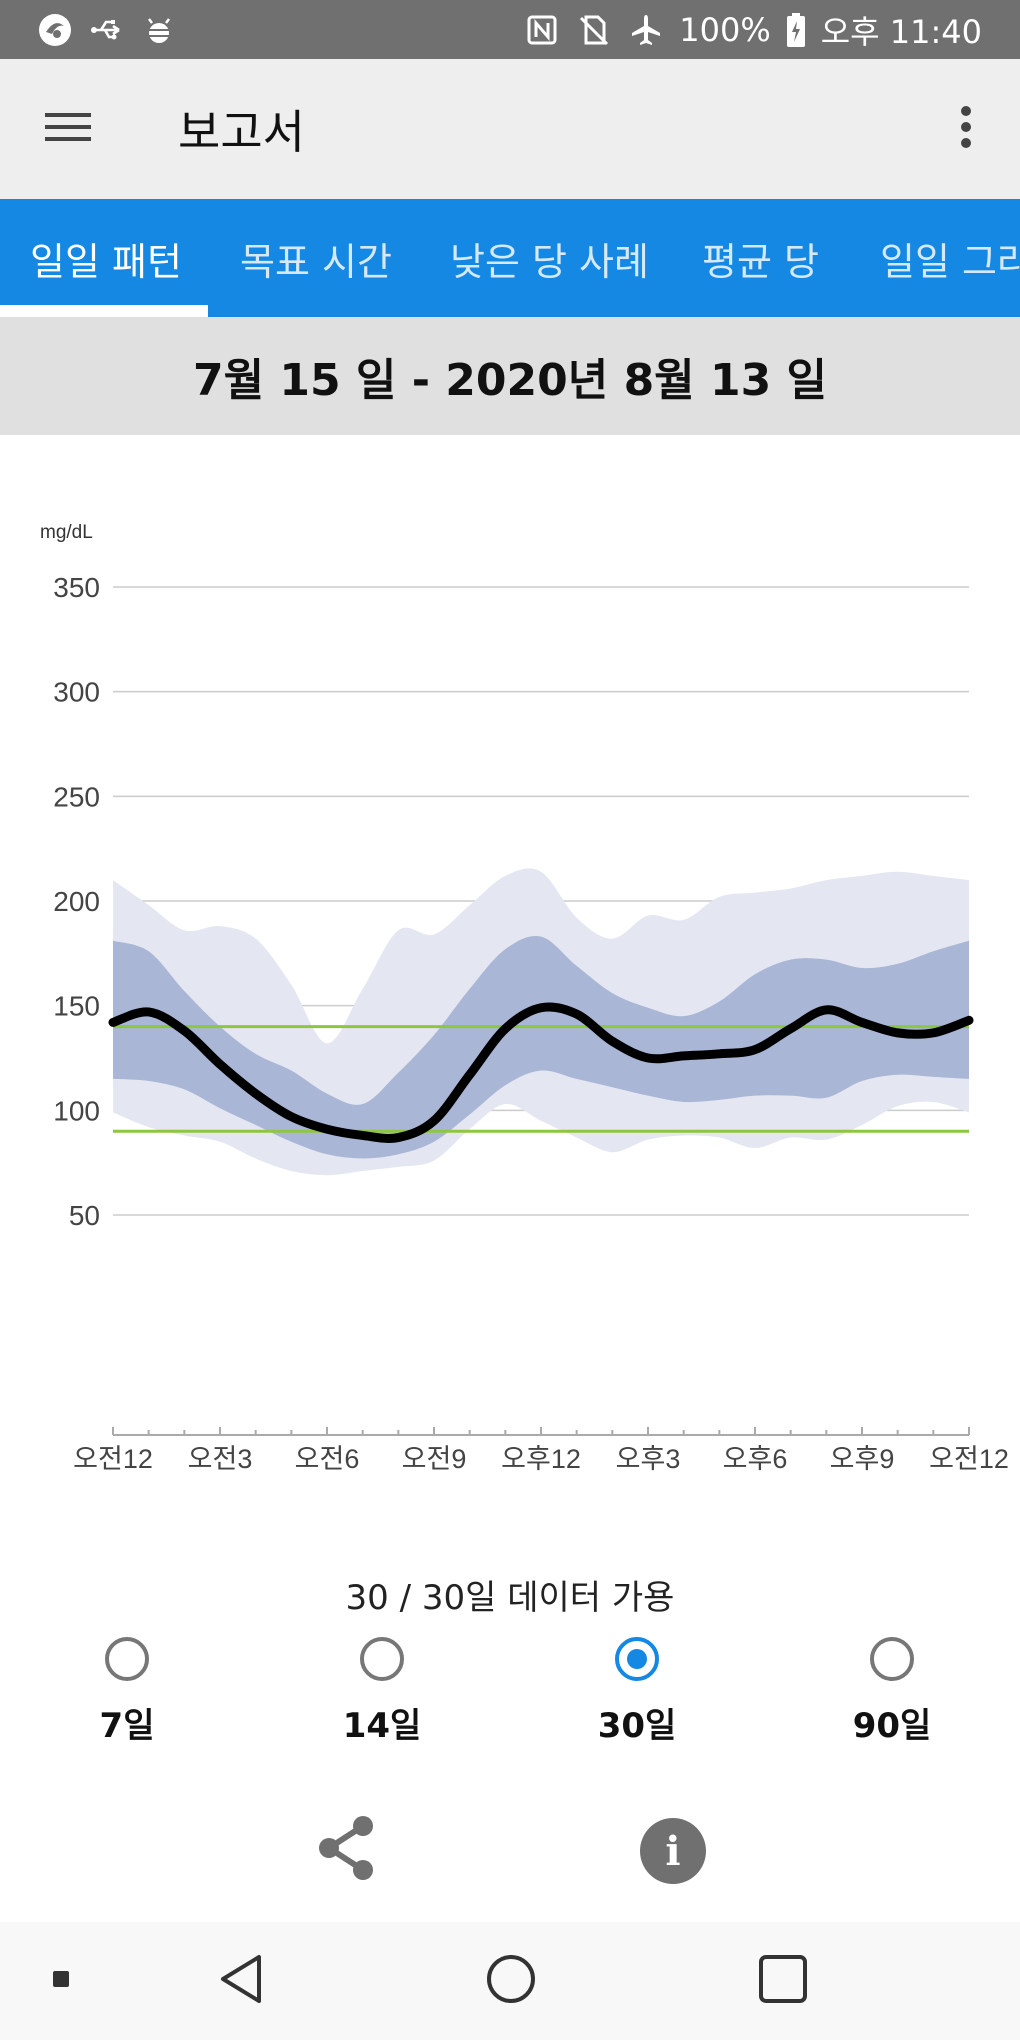  Describe the element at coordinates (241, 132) in the screenshot. I see `page-title: 보고서` at that location.